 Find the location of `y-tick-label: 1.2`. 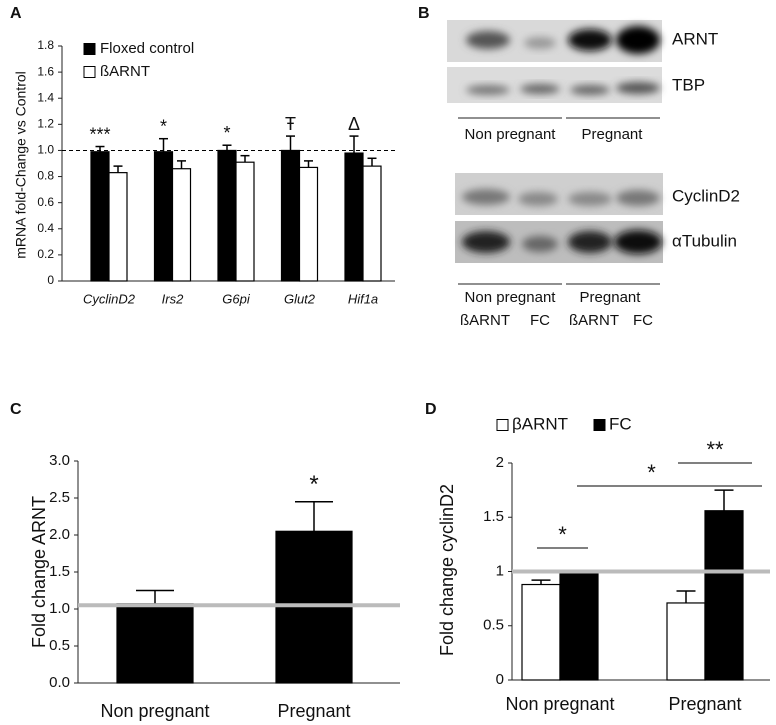

y-tick-label: 1.2 is located at coordinates (45, 124).